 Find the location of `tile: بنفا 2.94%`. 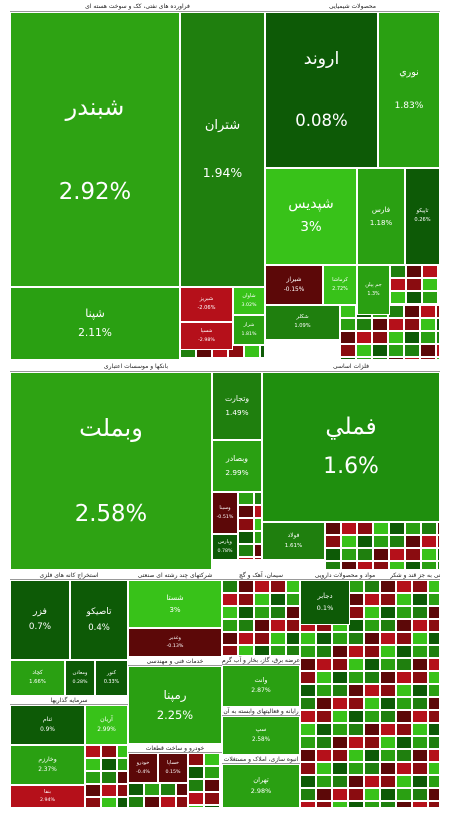

tile: بنفا 2.94% is located at coordinates (47, 796).